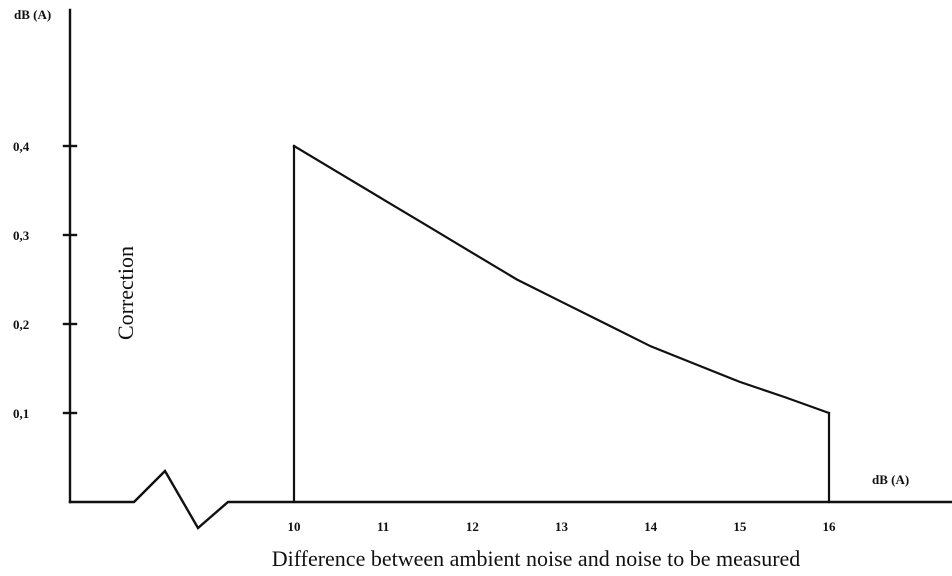 The height and width of the screenshot is (576, 952). I want to click on x-axis-unit-label: dB (A), so click(890, 479).